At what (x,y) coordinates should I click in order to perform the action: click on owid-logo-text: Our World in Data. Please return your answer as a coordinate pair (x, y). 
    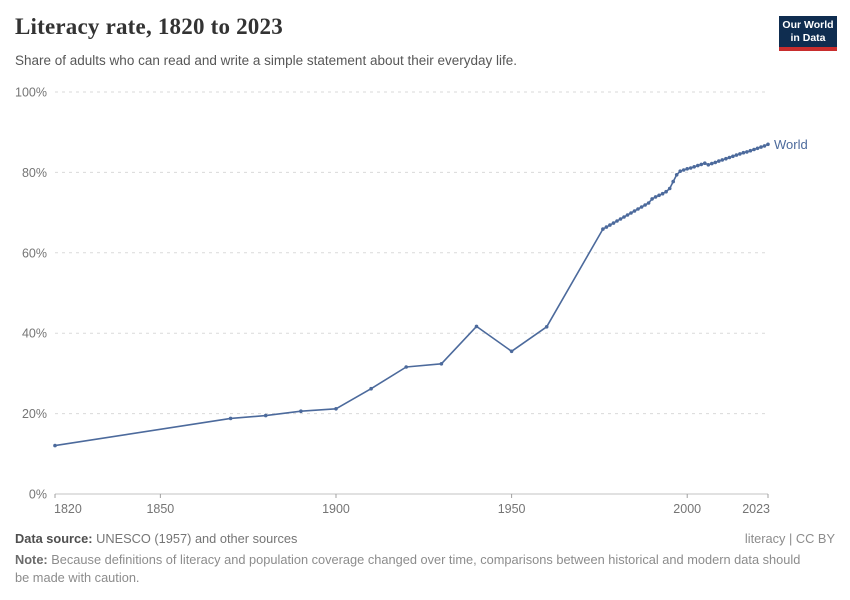
    Looking at the image, I should click on (808, 31).